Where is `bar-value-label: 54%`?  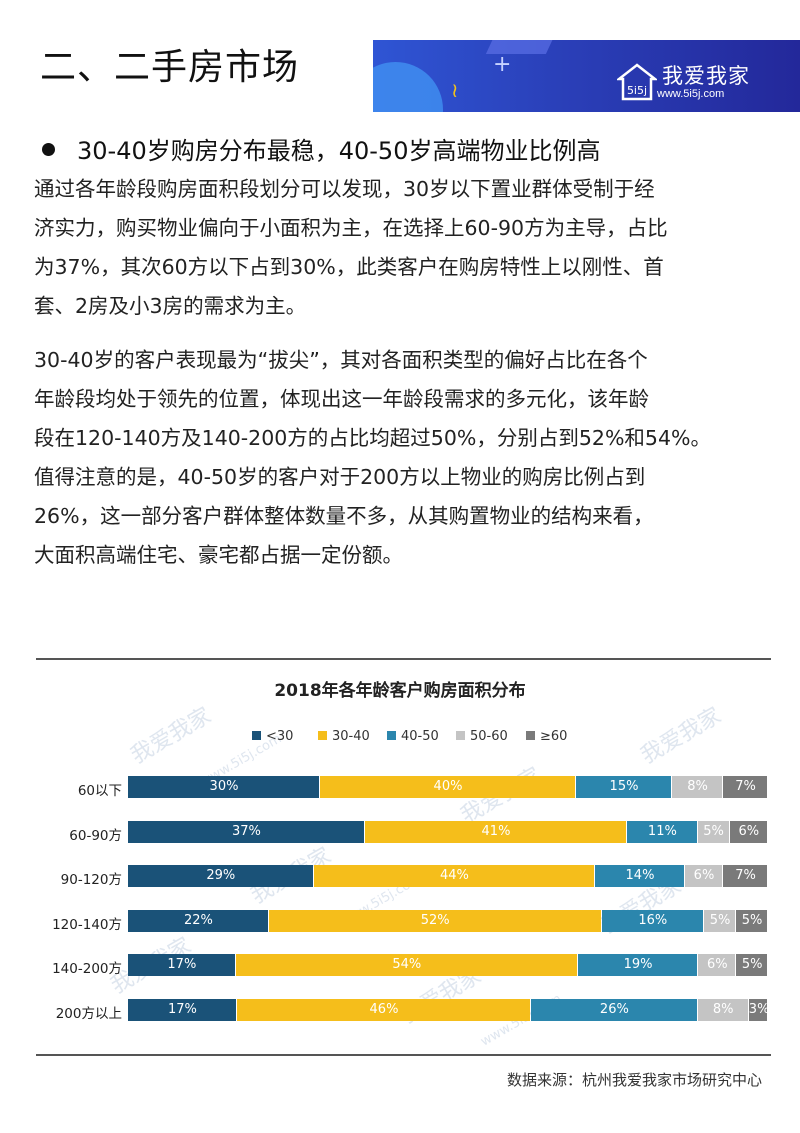 bar-value-label: 54% is located at coordinates (407, 965).